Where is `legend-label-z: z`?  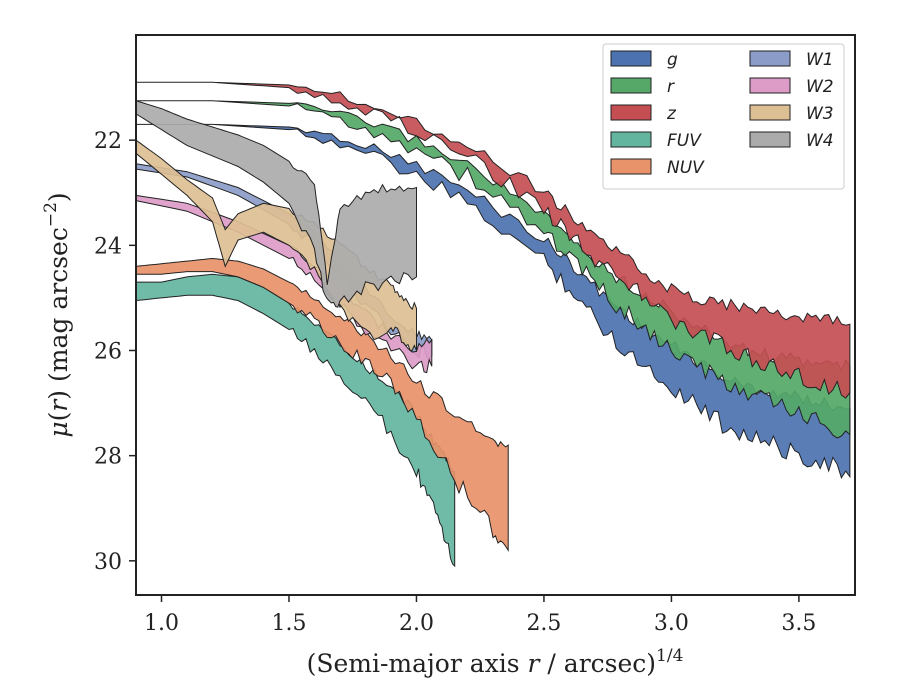 legend-label-z: z is located at coordinates (671, 114).